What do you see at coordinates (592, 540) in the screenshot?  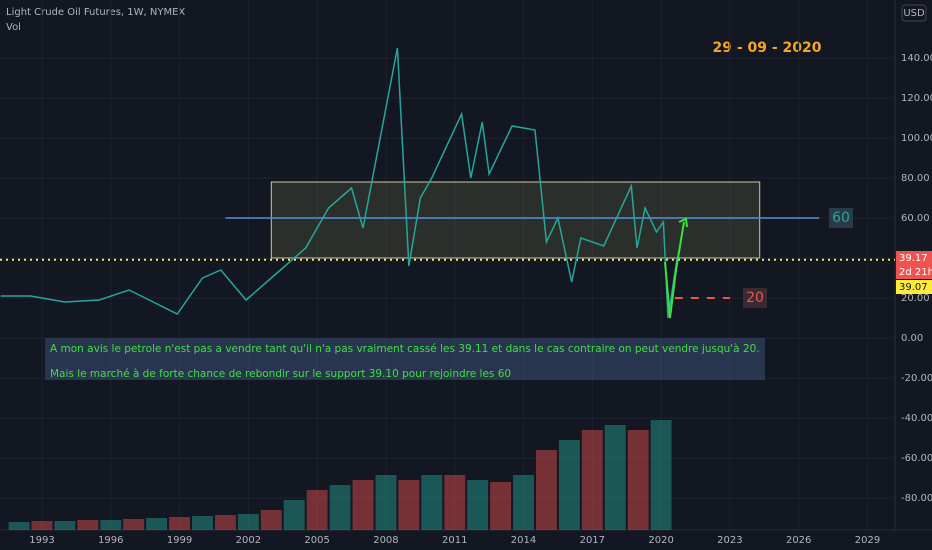 I see `x-tick-label: 2017` at bounding box center [592, 540].